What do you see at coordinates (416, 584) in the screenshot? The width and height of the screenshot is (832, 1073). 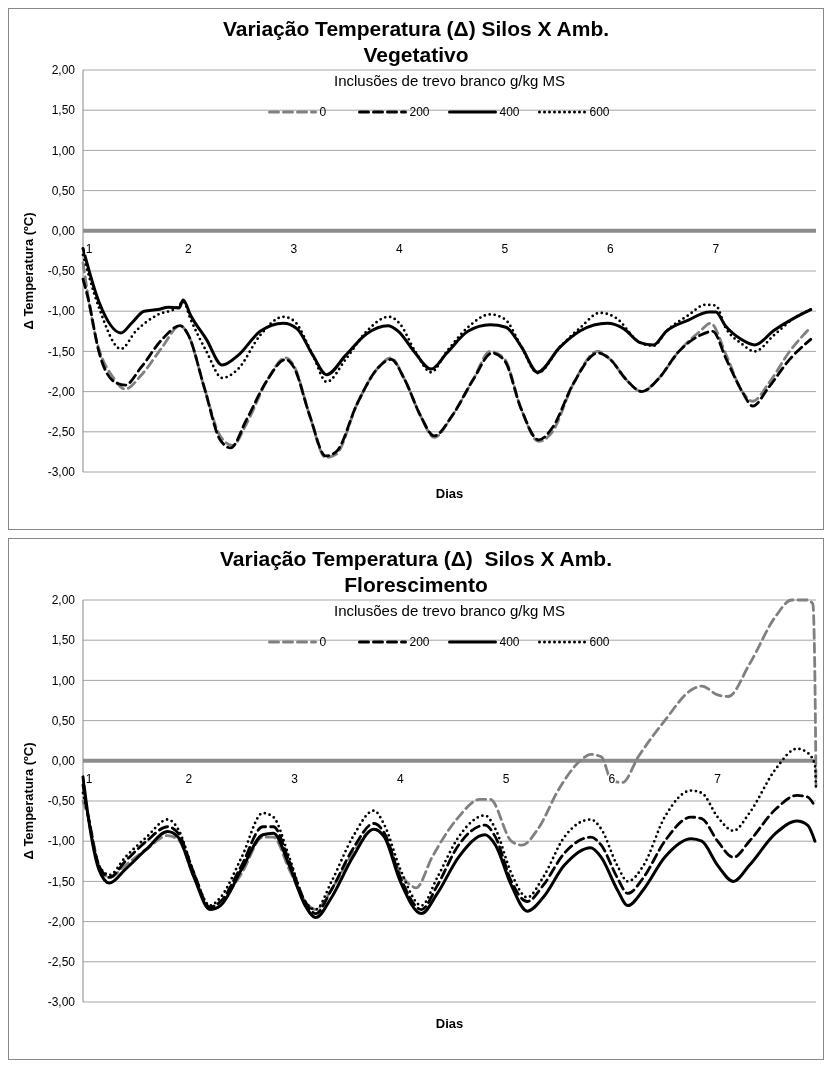 I see `chart-subtitle: Florescimento` at bounding box center [416, 584].